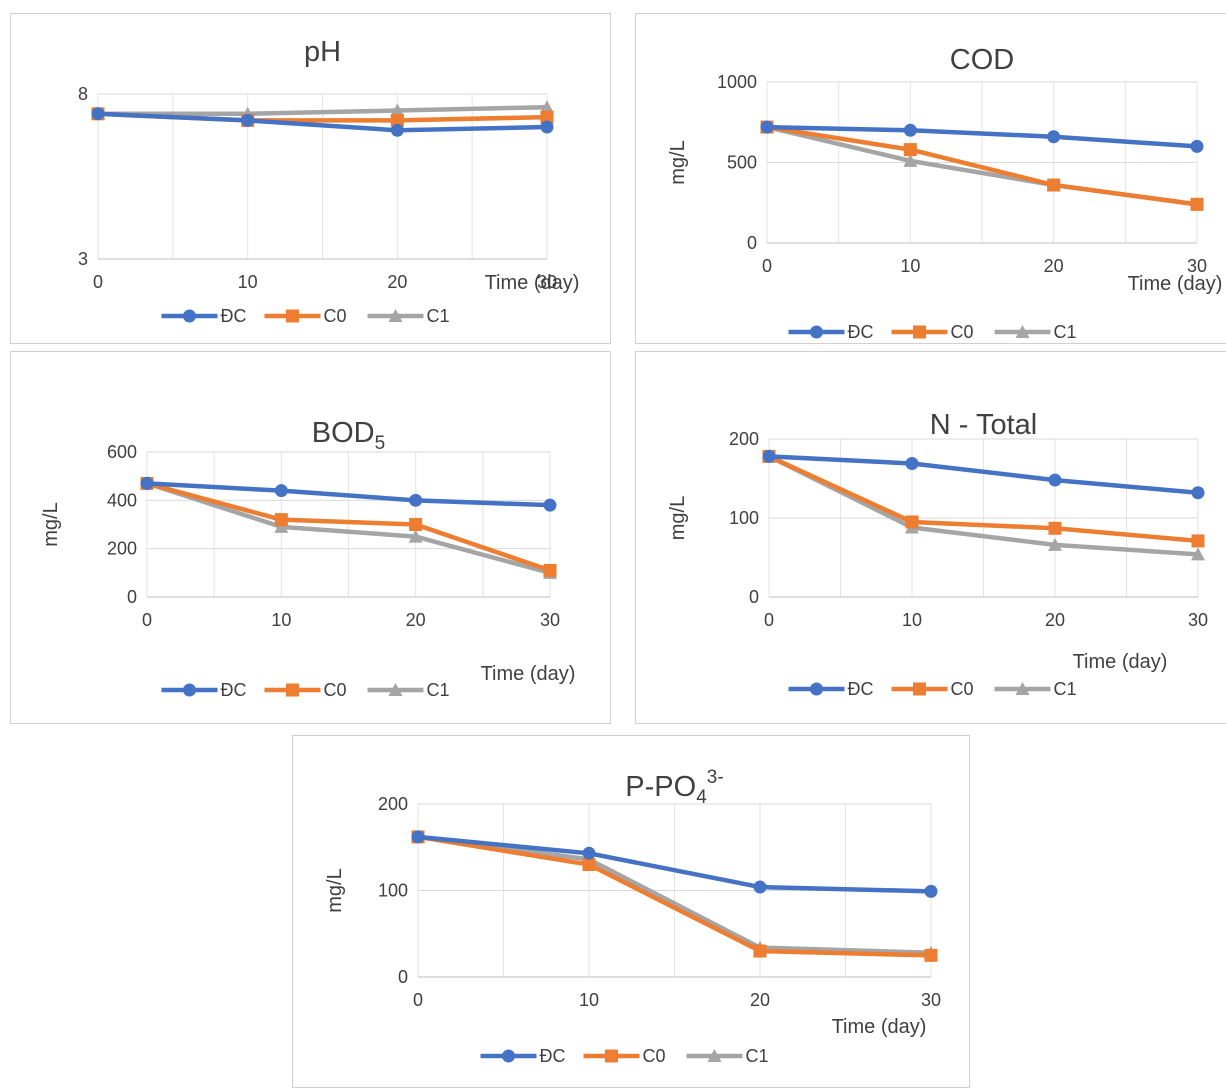 This screenshot has height=1089, width=1226. I want to click on chart-title: COD, so click(982, 60).